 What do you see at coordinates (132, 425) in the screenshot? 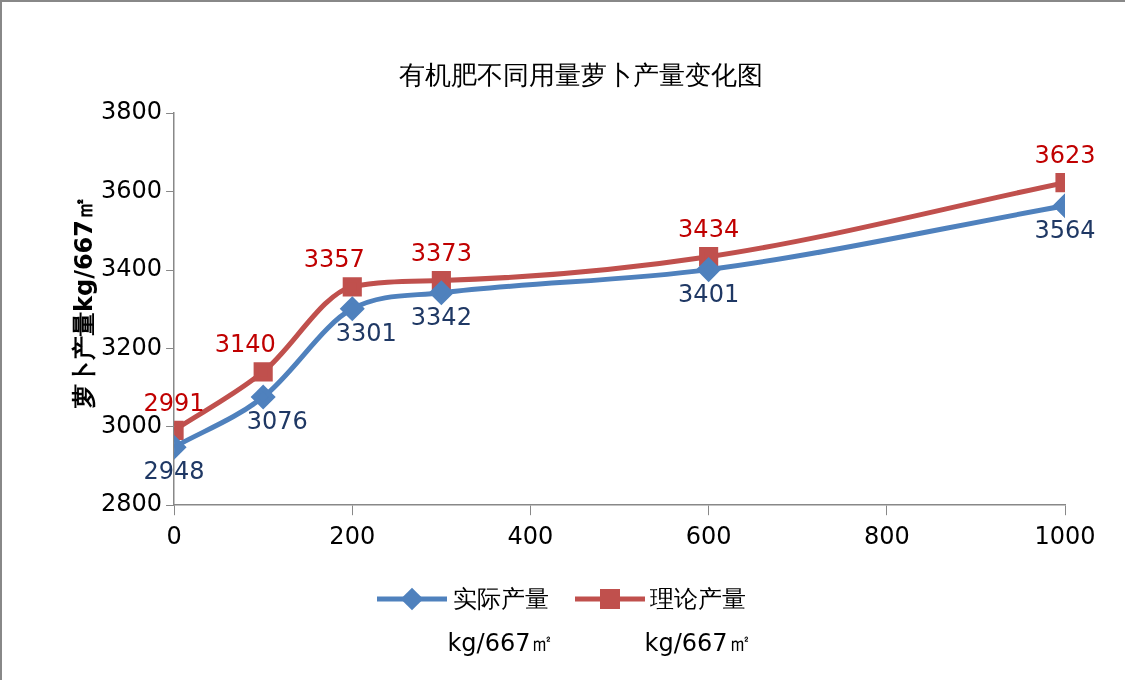
I see `y-tick-label: 3000` at bounding box center [132, 425].